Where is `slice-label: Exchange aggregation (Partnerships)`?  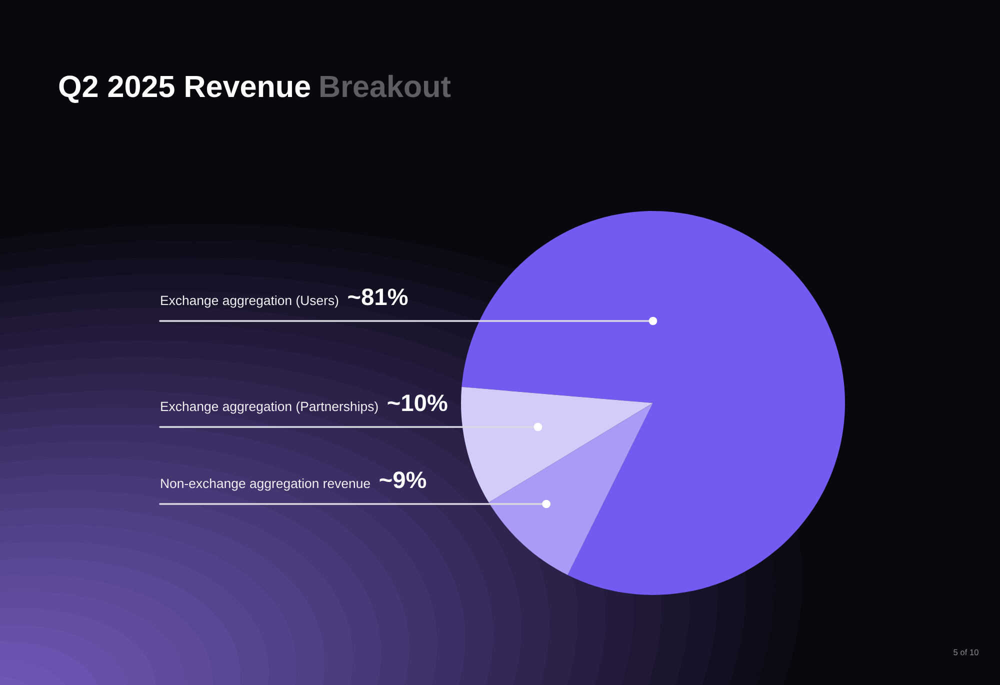
slice-label: Exchange aggregation (Partnerships) is located at coordinates (269, 407).